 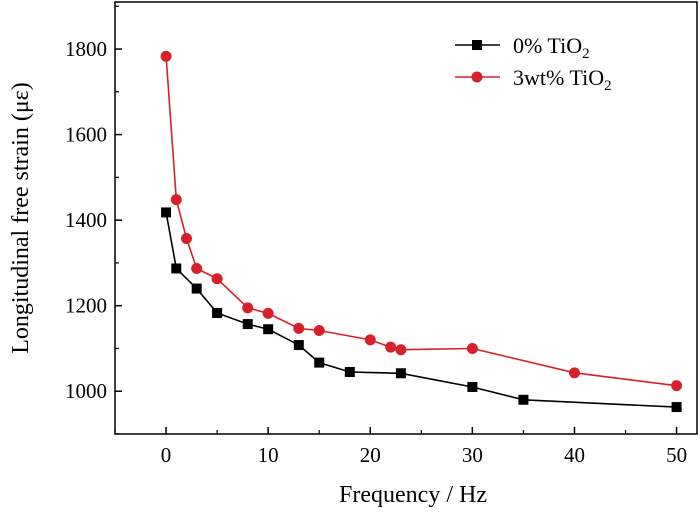 I want to click on y-tick-label: 1000, so click(x=86, y=391).